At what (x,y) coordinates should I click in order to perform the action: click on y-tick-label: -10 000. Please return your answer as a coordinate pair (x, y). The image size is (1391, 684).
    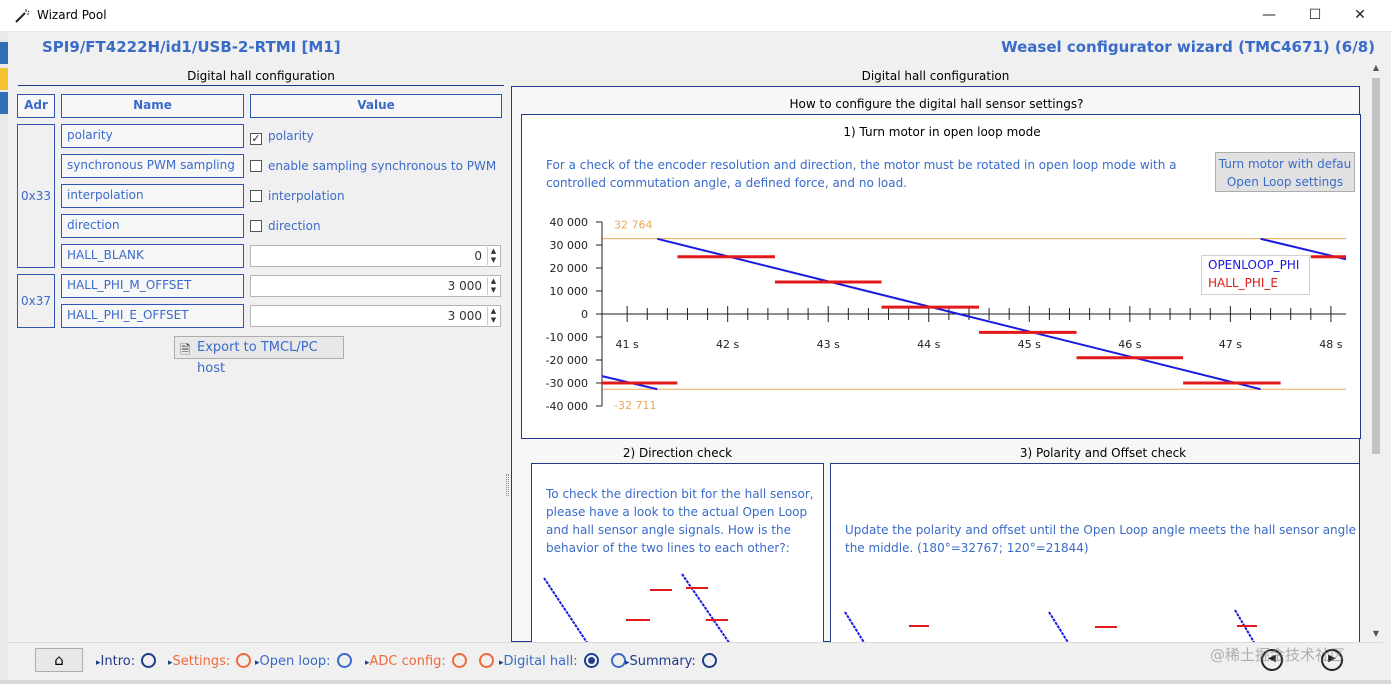
    Looking at the image, I should click on (567, 337).